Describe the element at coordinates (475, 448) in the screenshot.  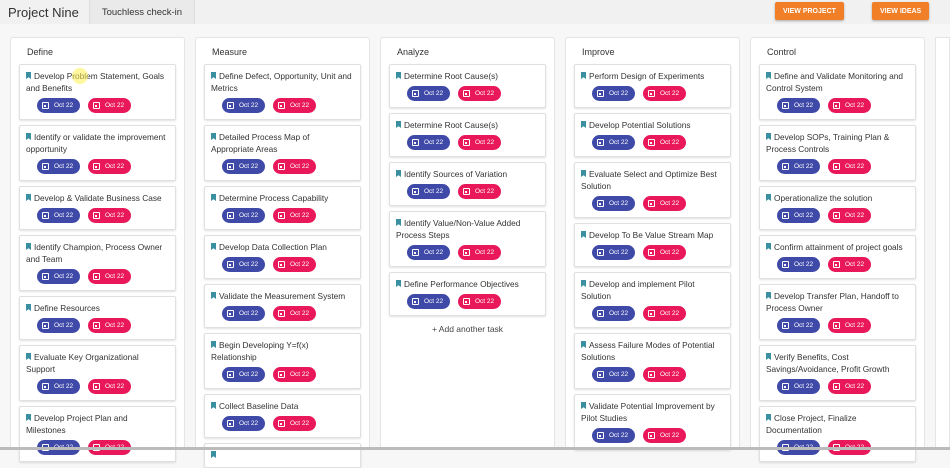
I see `scrollbar-horizontal` at that location.